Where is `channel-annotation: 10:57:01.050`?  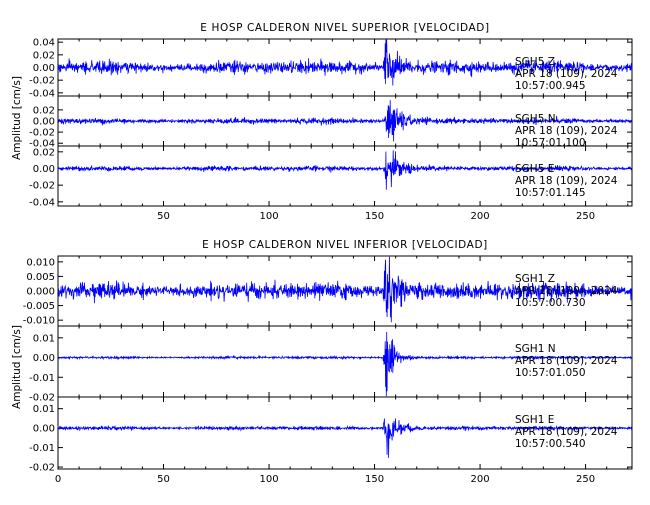
channel-annotation: 10:57:01.050 is located at coordinates (550, 373).